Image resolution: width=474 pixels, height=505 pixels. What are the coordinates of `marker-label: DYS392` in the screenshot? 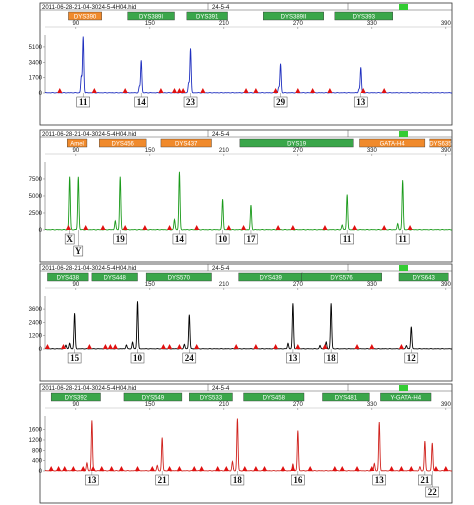 It's located at (76, 399).